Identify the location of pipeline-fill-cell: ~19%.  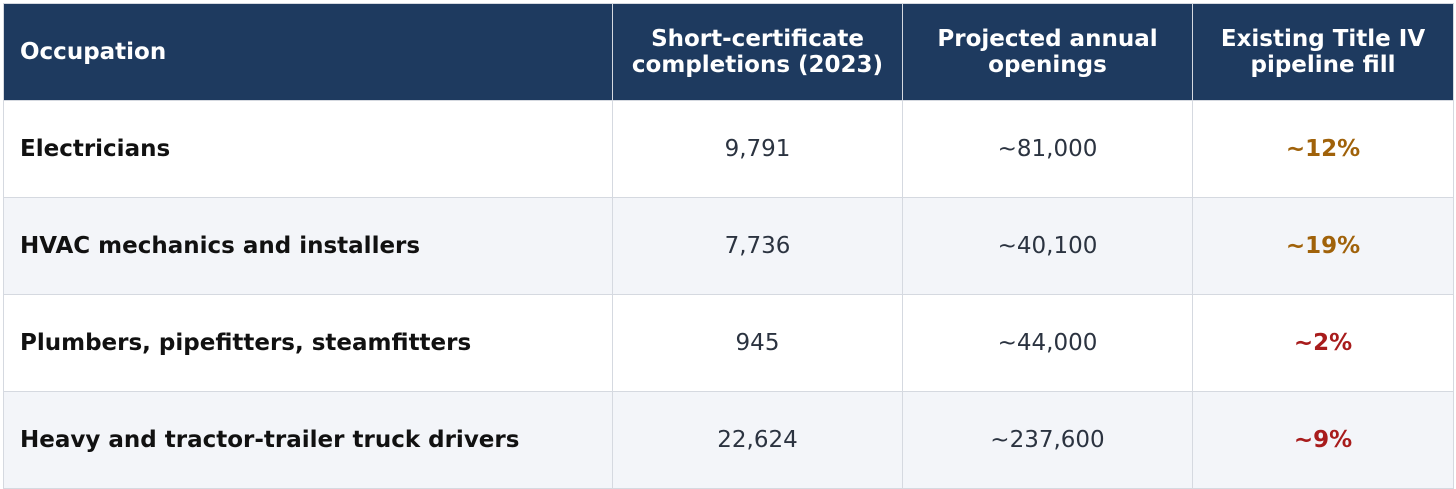
(1323, 246).